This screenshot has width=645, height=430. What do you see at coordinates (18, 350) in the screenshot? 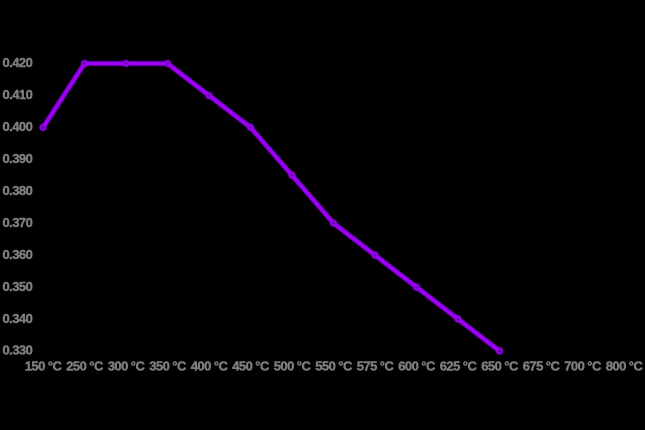
I see `svg-text: 0.330` at bounding box center [18, 350].